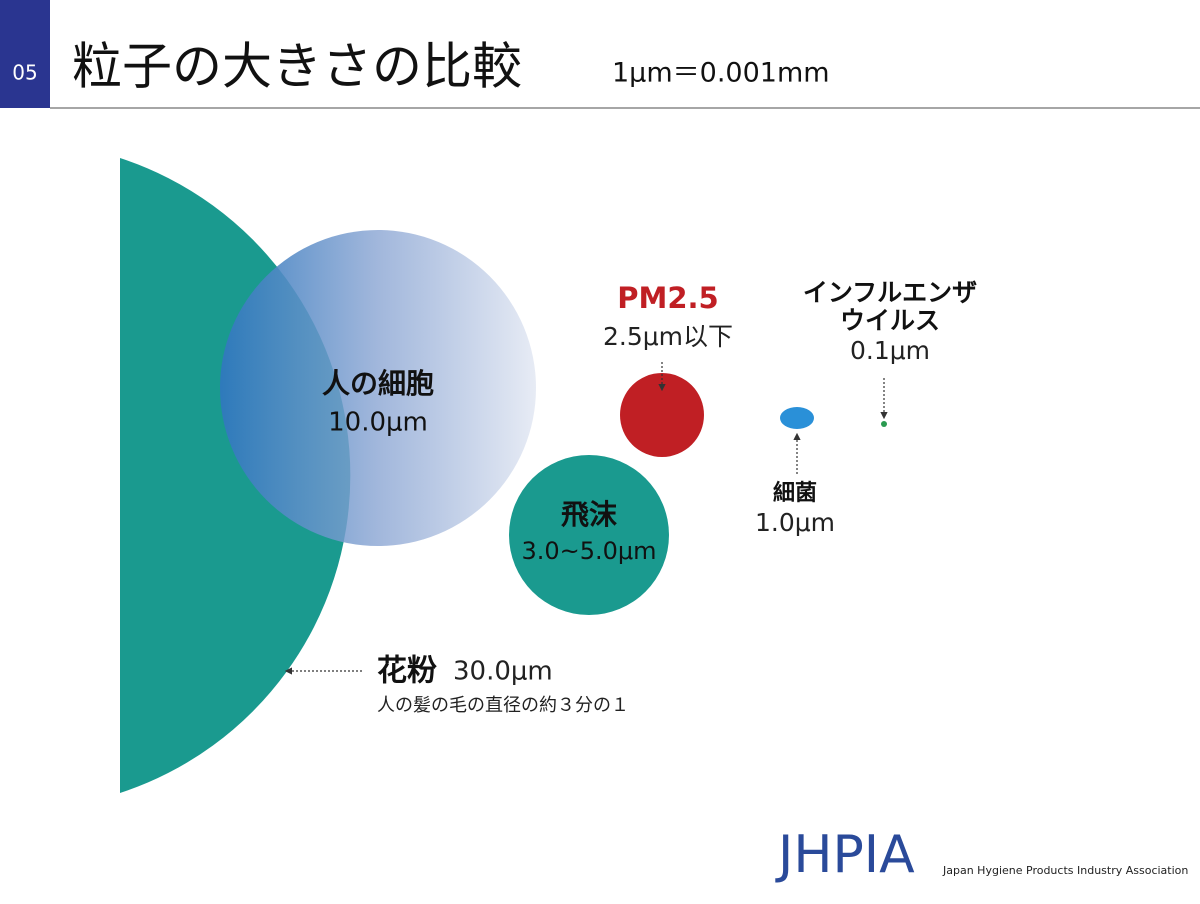 The width and height of the screenshot is (1200, 904). What do you see at coordinates (890, 320) in the screenshot?
I see `particle-name: ウイルス` at bounding box center [890, 320].